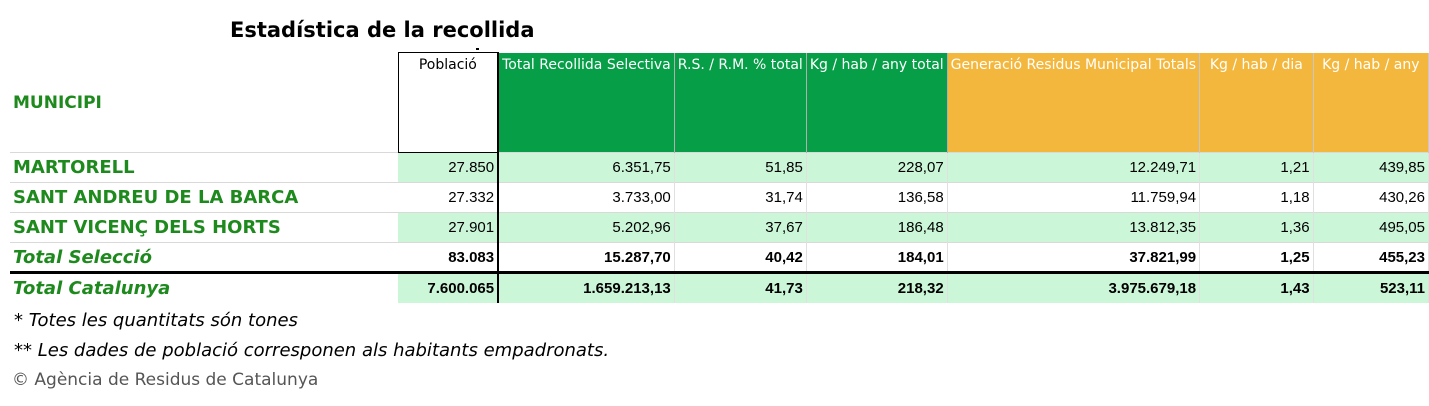 The height and width of the screenshot is (406, 1429). Describe the element at coordinates (57, 103) in the screenshot. I see `header-municipi: MUNICIPI` at that location.